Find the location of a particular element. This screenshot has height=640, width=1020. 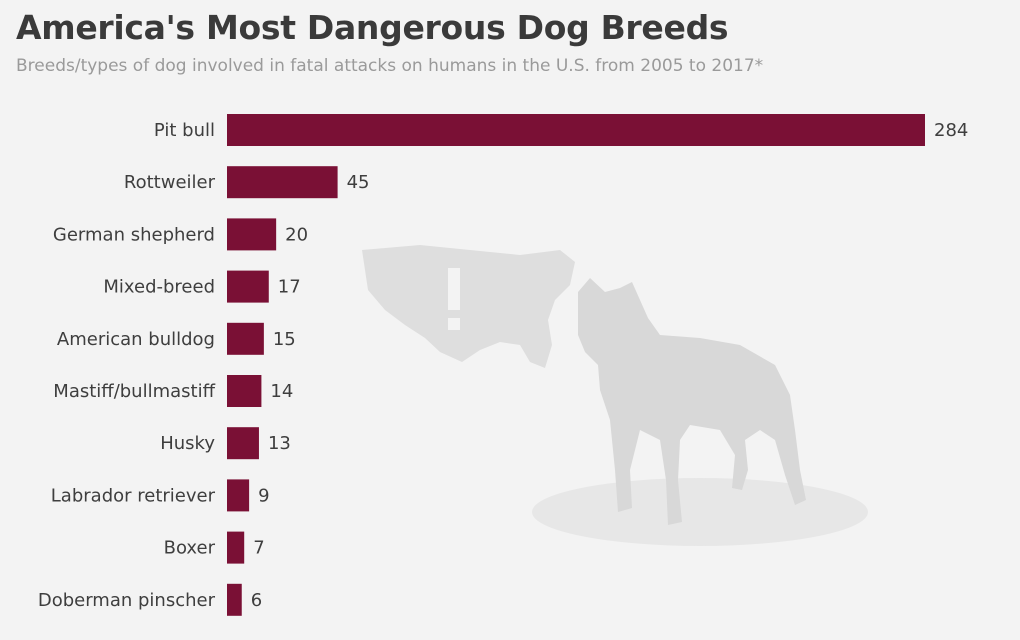

value-label: 9 is located at coordinates (263, 495).